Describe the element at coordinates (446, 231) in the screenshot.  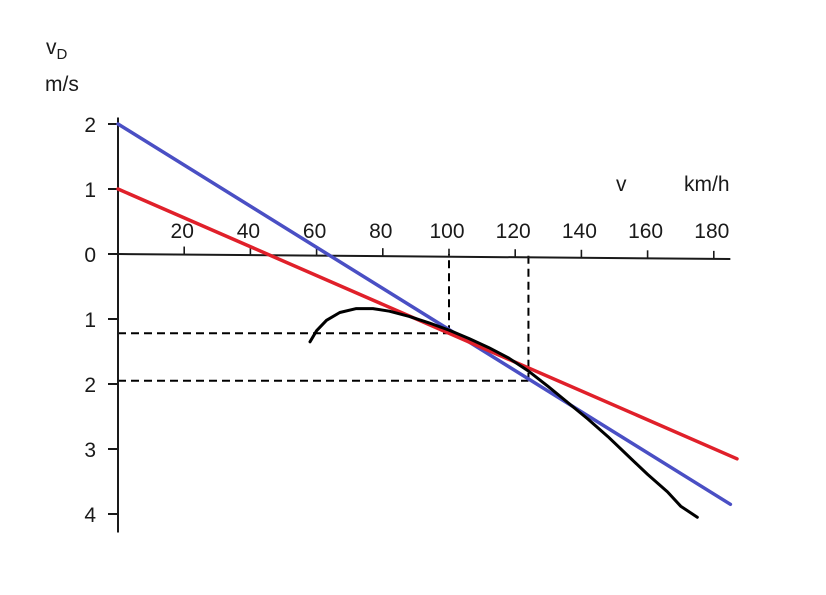
I see `x-tick-label: 100` at that location.